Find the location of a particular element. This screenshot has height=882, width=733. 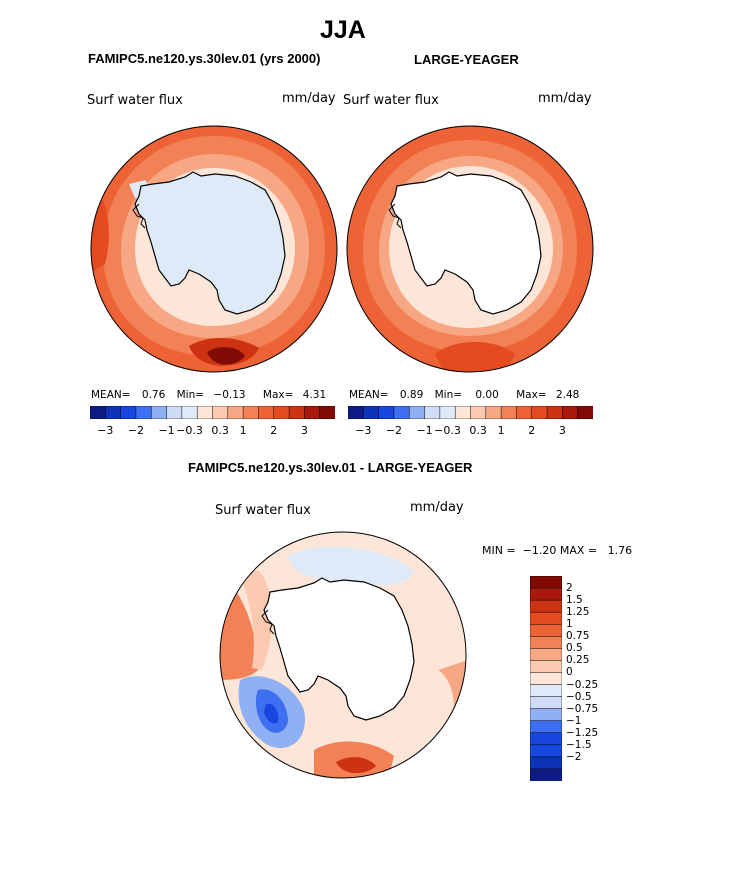

right-variable-label: Surf water flux is located at coordinates (391, 100).